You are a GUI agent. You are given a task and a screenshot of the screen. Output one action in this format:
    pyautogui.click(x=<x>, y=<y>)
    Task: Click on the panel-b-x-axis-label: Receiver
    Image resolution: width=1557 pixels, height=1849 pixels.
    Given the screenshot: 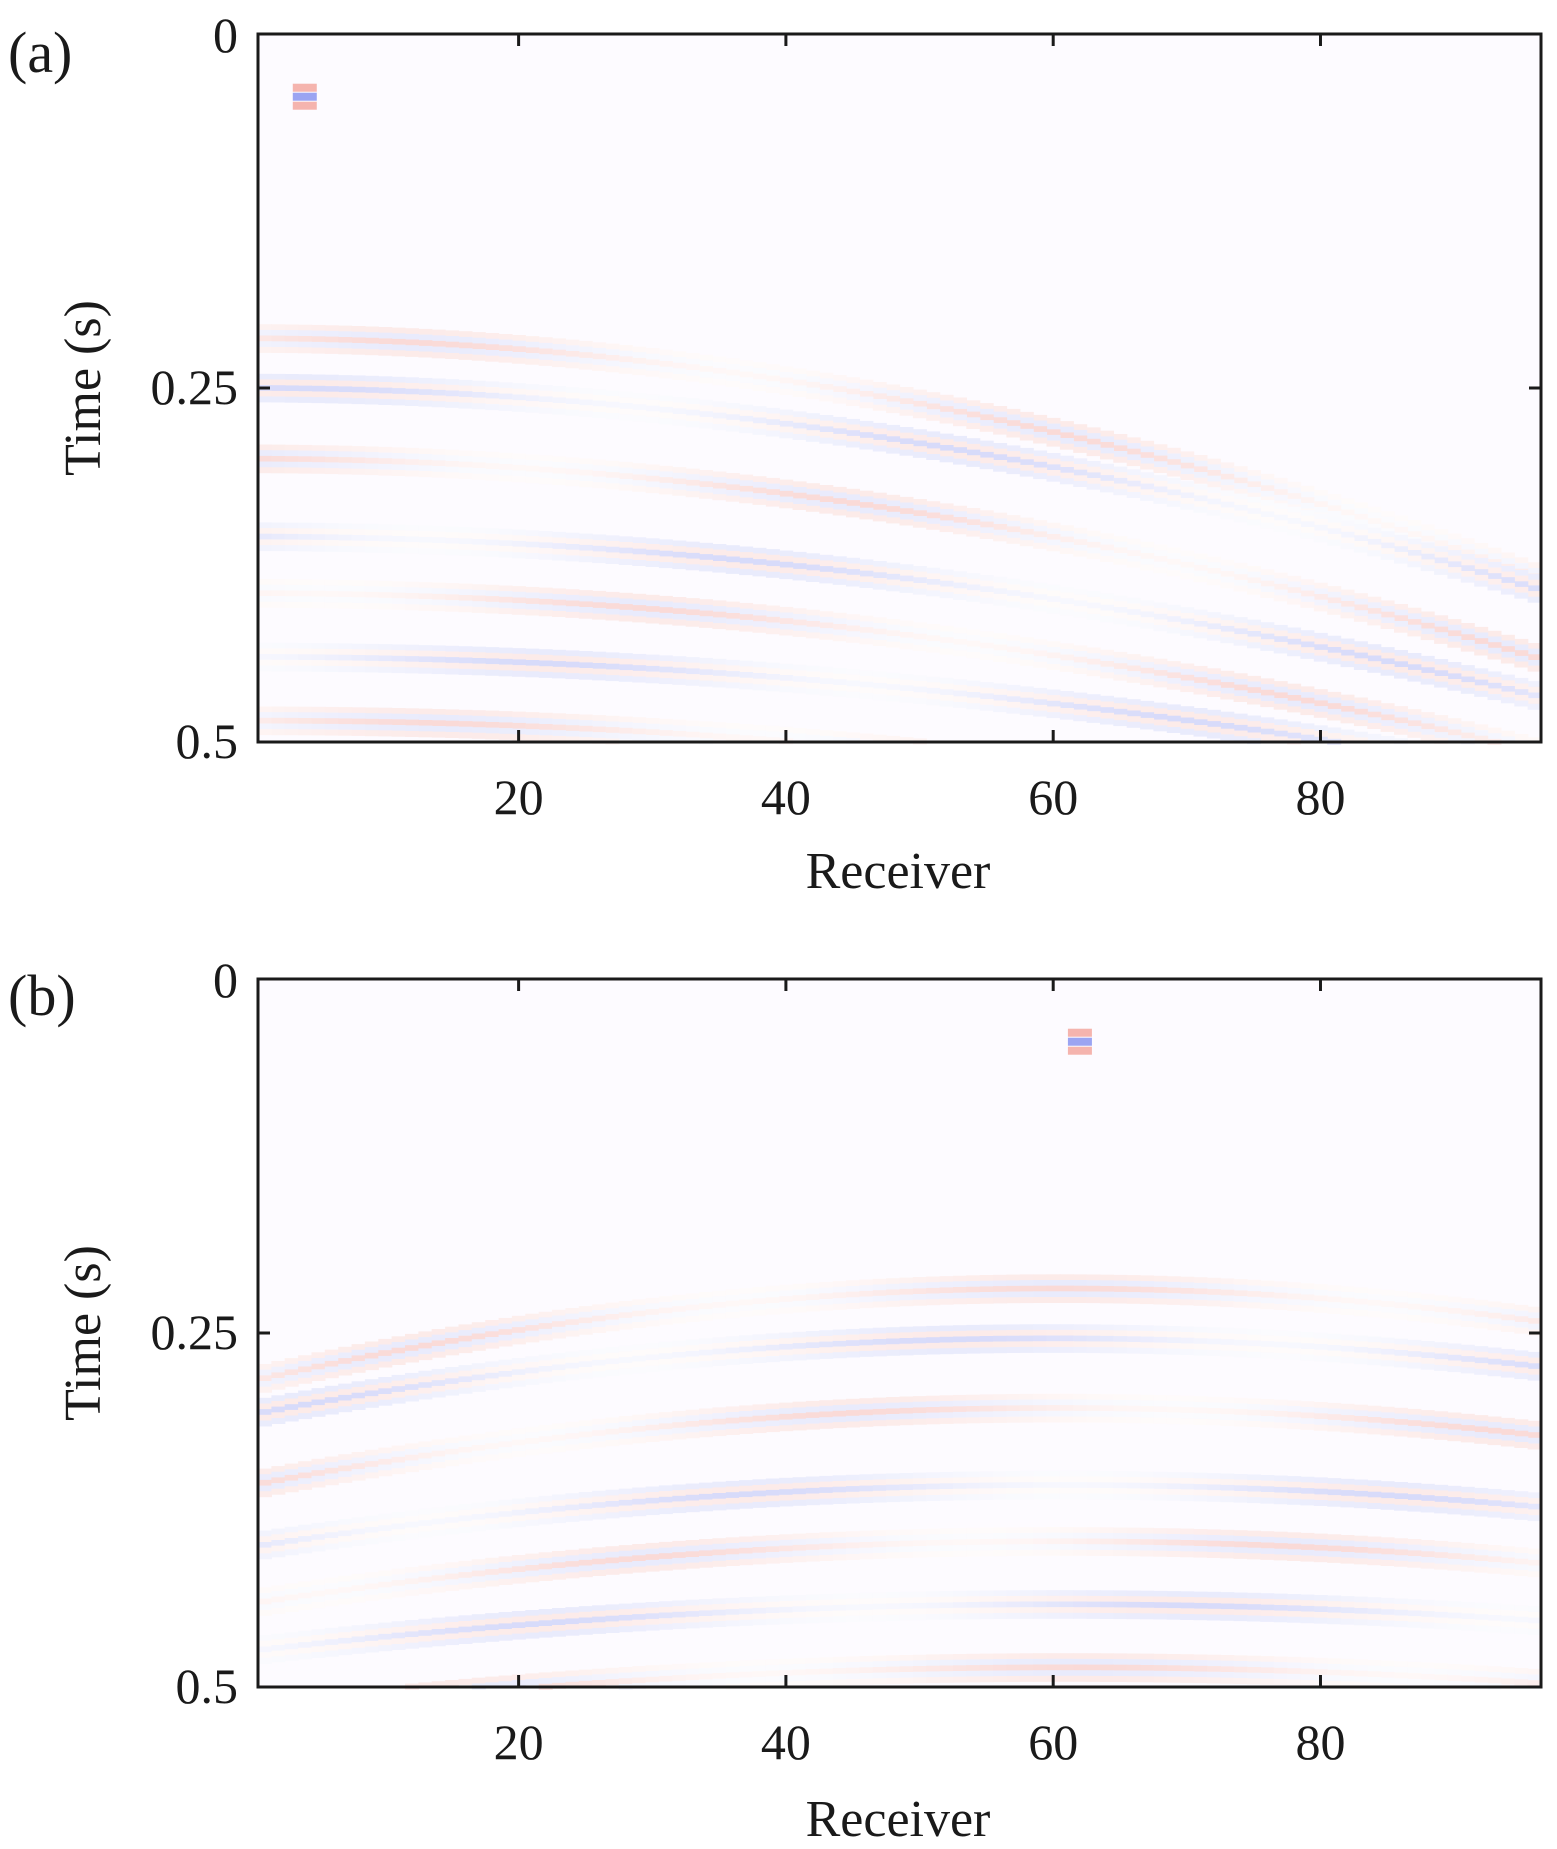 What is the action you would take?
    pyautogui.click(x=898, y=1819)
    